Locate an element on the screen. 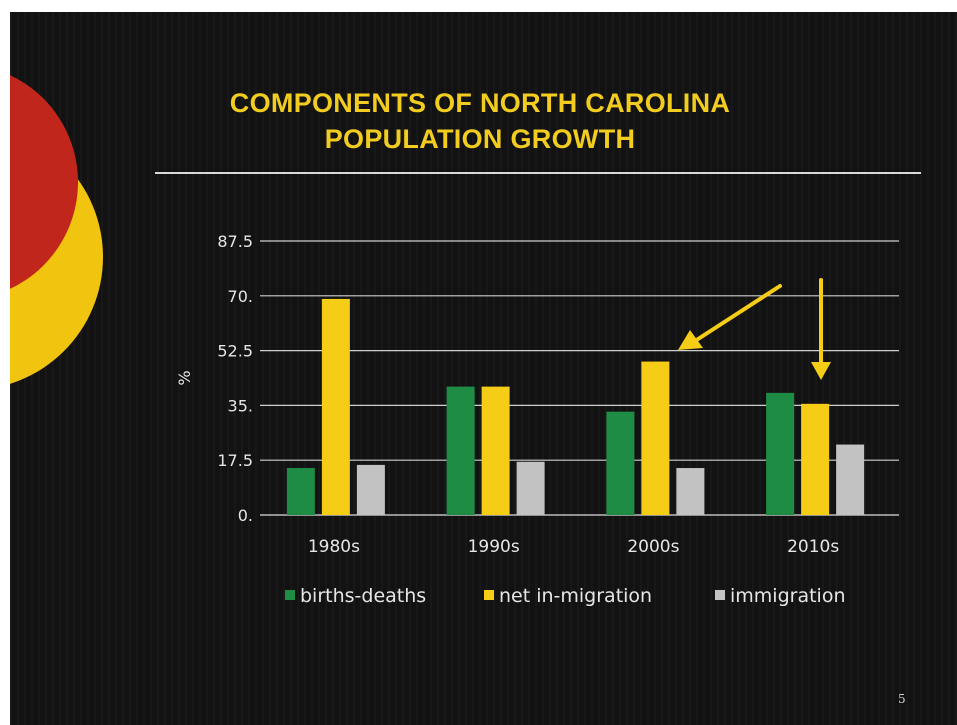  annotation-arrowhead-2010s is located at coordinates (821, 371).